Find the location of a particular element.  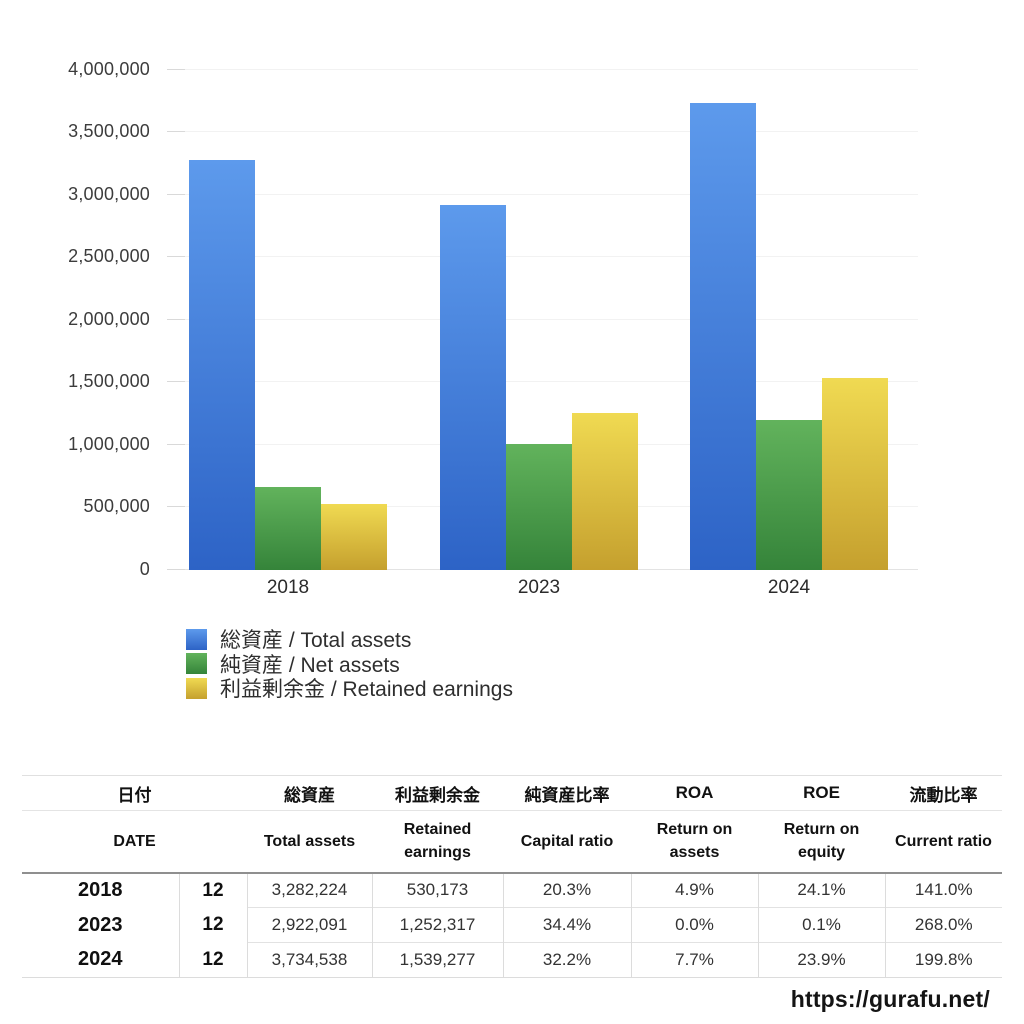

x-axis-label: 2018 is located at coordinates (288, 587).